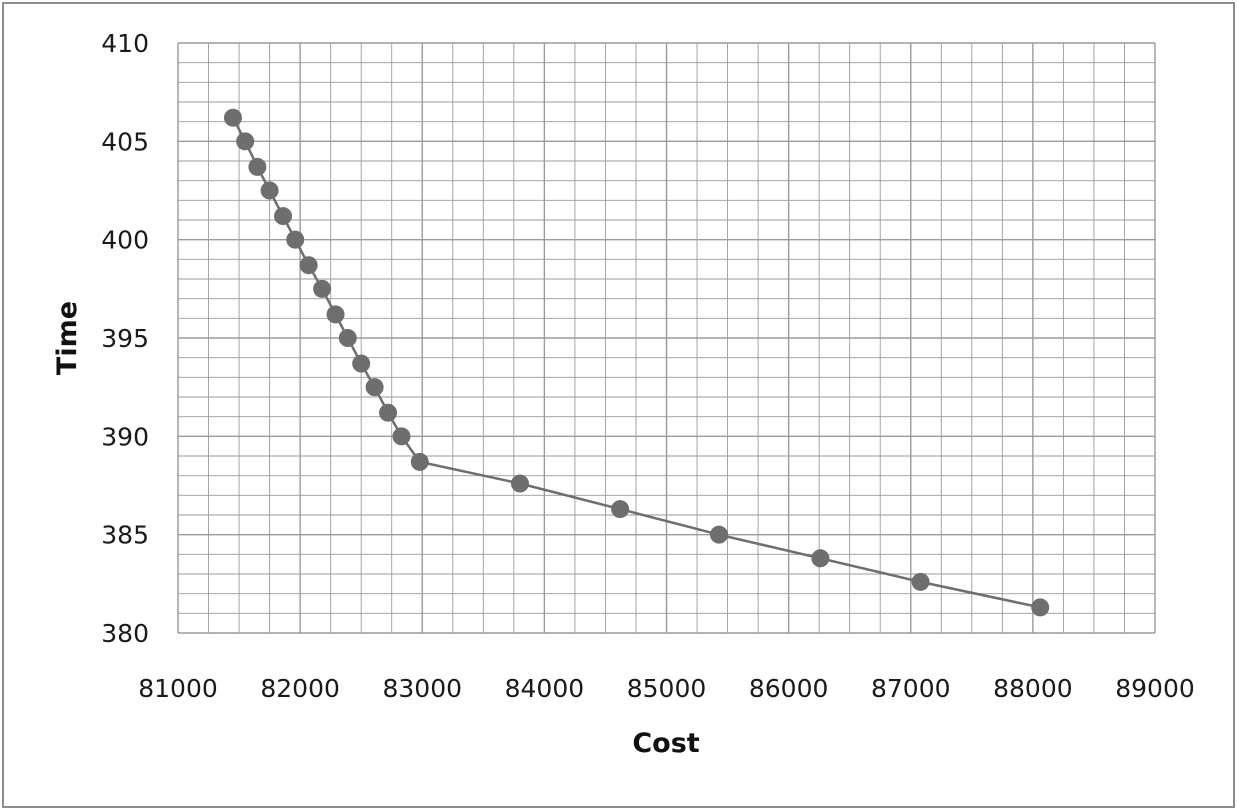  What do you see at coordinates (911, 688) in the screenshot?
I see `x-tick-label: 87000` at bounding box center [911, 688].